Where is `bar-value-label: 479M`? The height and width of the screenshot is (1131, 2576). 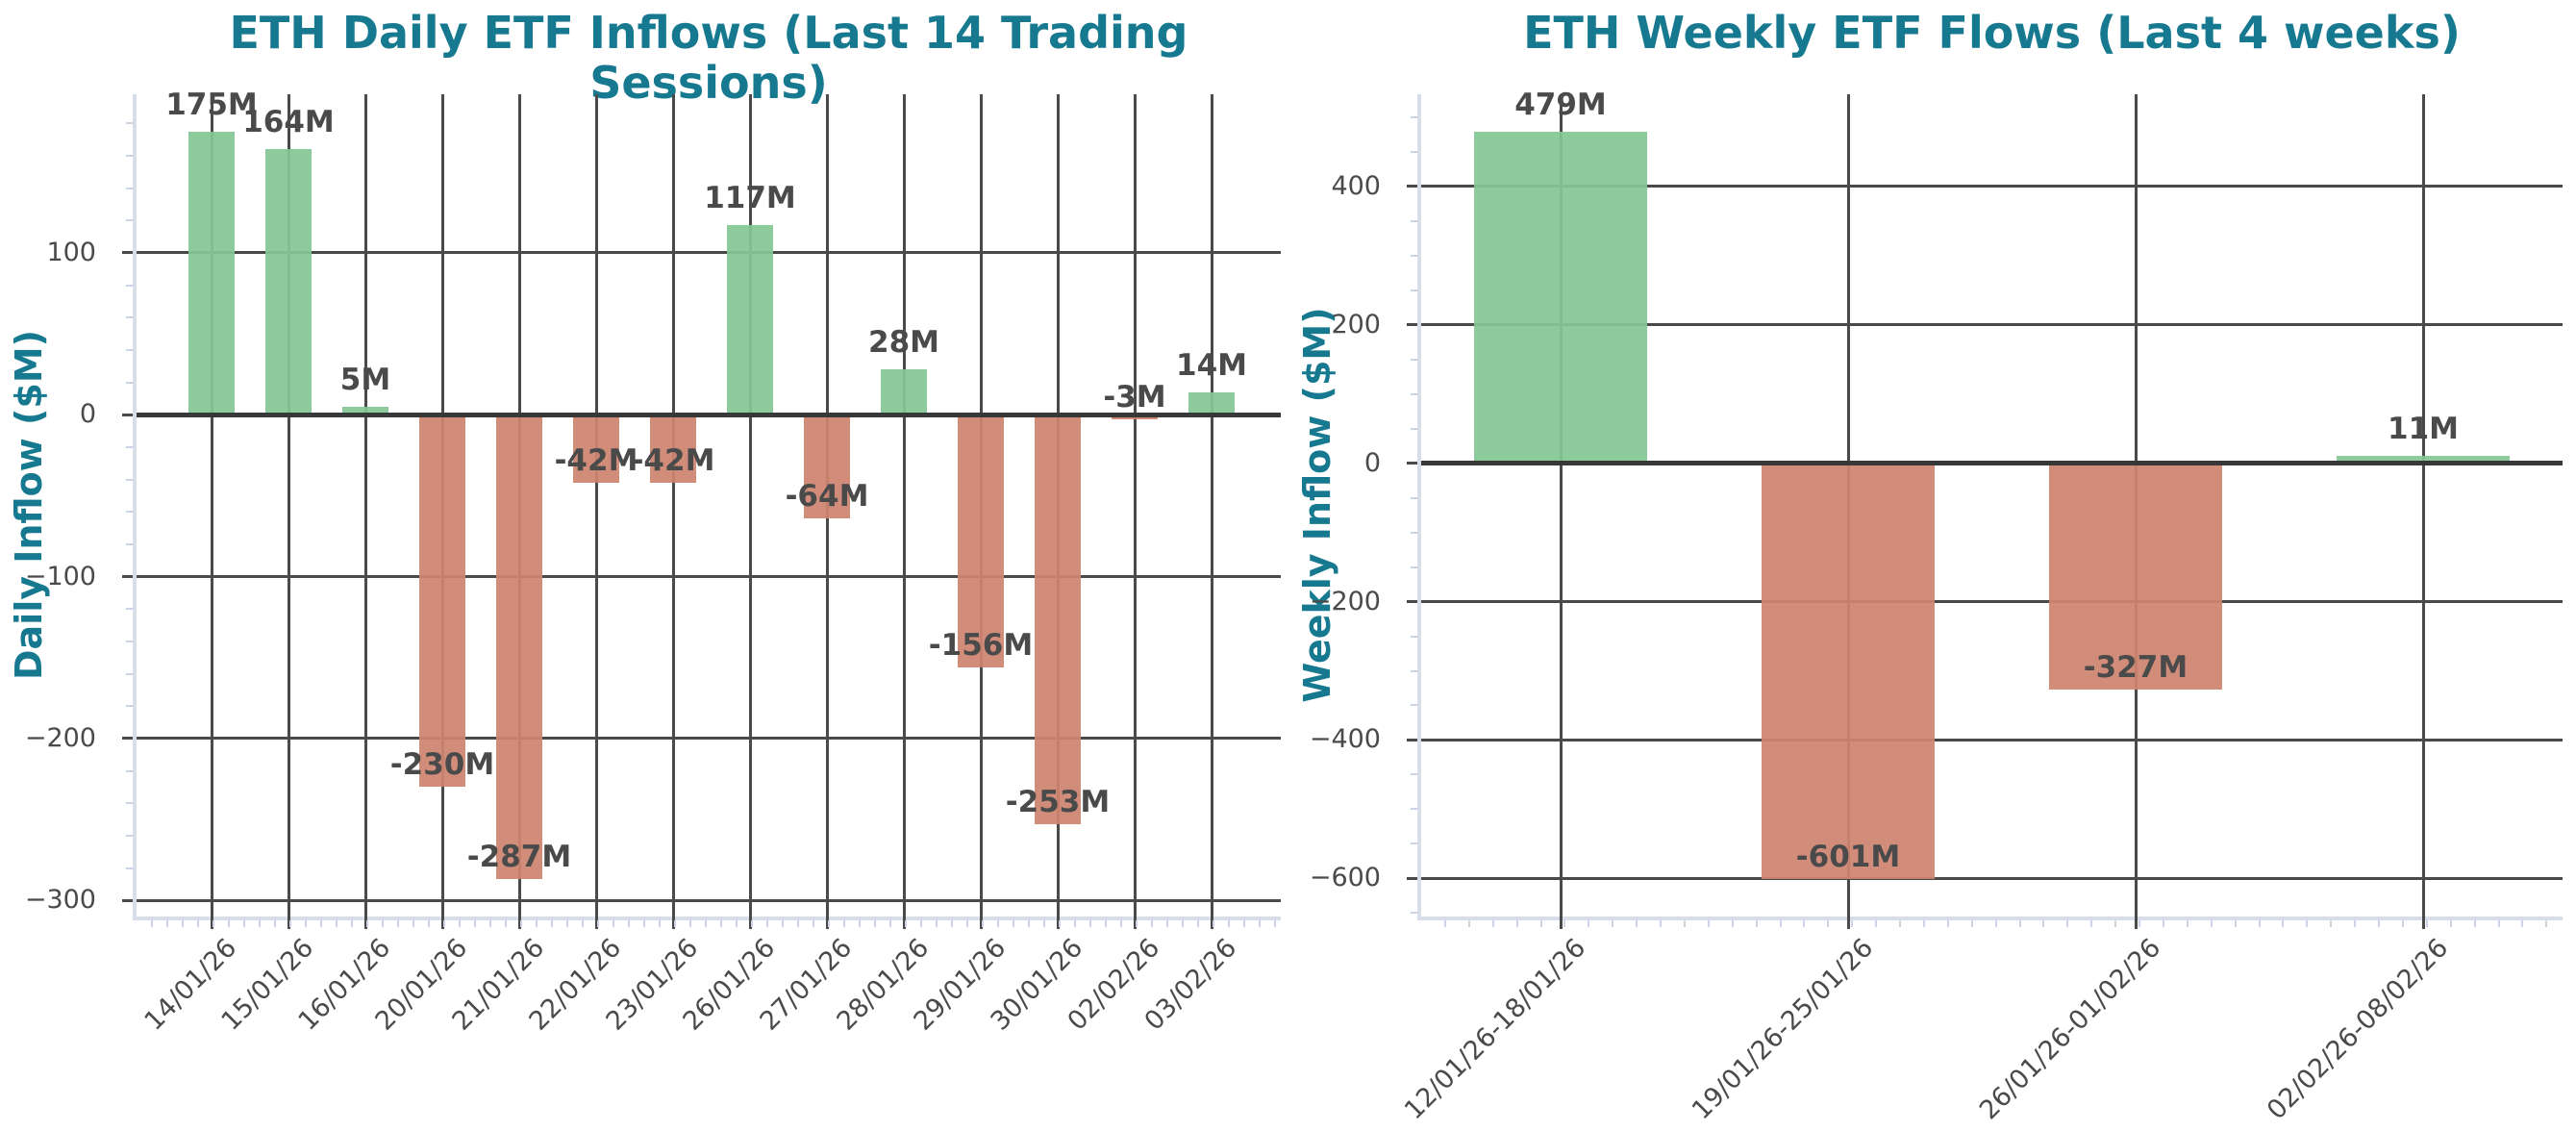 bar-value-label: 479M is located at coordinates (1560, 104).